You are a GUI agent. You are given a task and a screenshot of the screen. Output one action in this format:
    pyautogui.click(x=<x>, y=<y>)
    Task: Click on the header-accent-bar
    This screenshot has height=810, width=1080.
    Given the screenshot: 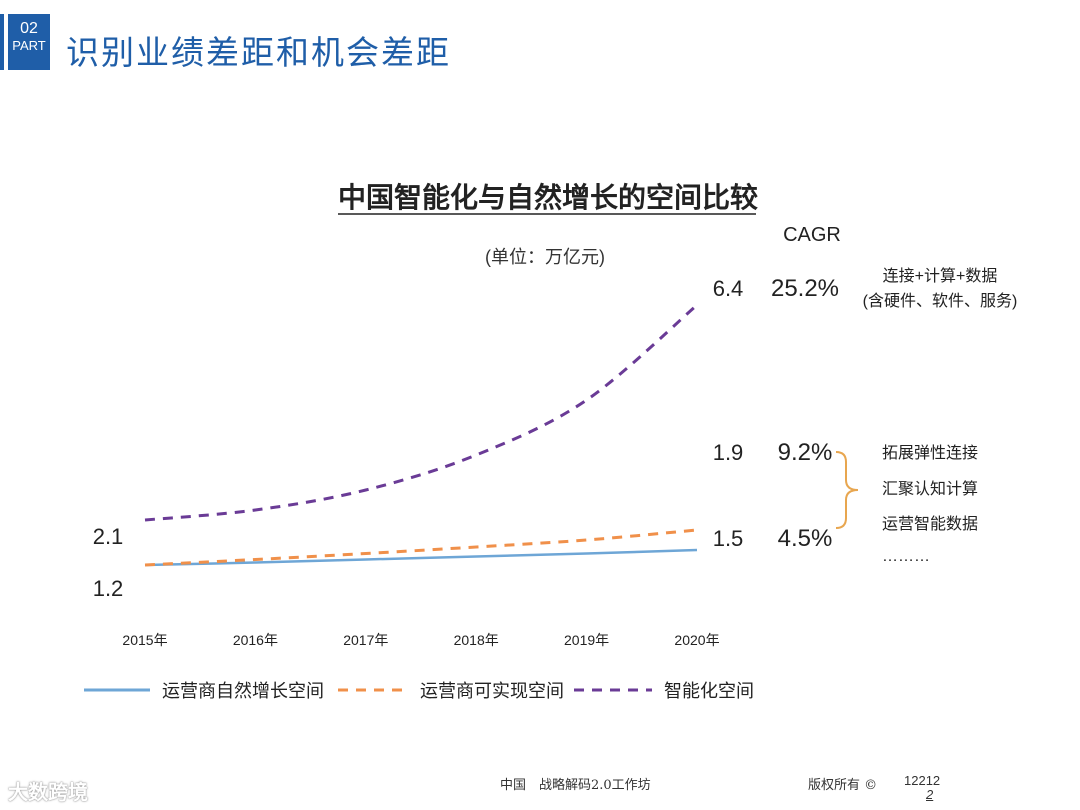 What is the action you would take?
    pyautogui.click(x=2, y=42)
    